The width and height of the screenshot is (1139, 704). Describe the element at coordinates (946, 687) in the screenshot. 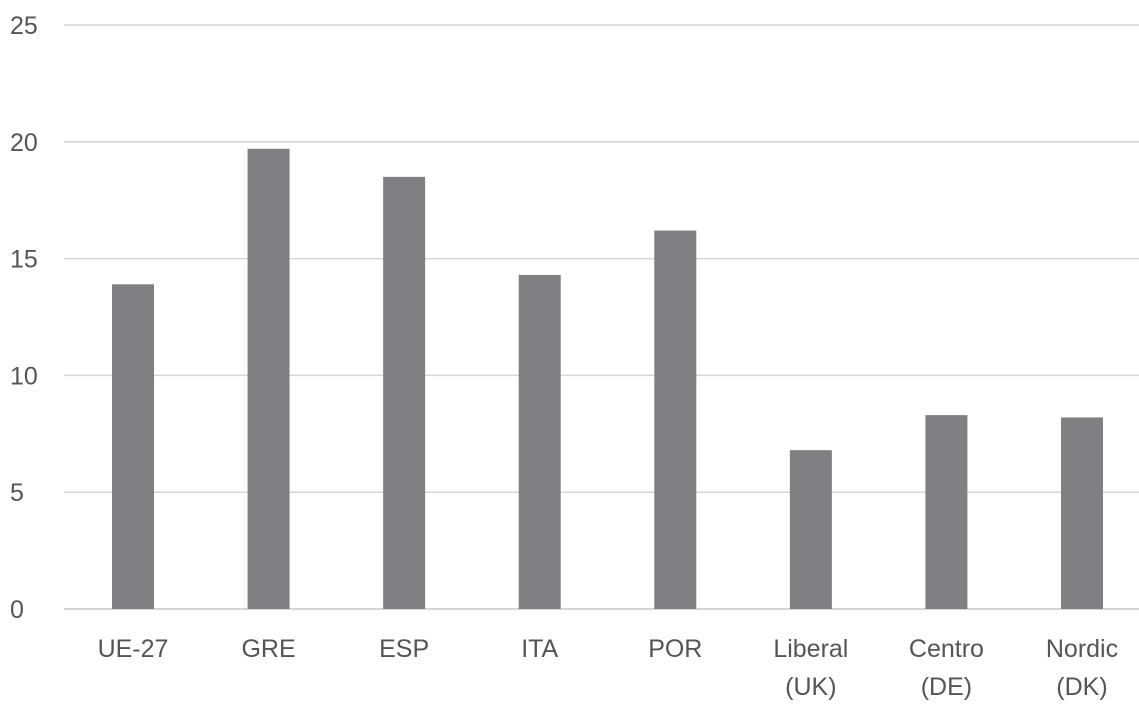

I see `x-category-label: (DE)` at that location.